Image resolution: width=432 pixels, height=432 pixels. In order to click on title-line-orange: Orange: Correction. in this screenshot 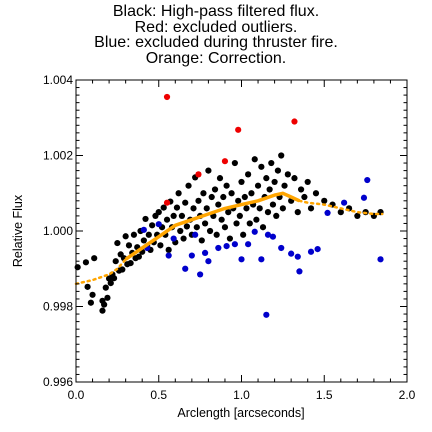, I will do `click(216, 58)`.